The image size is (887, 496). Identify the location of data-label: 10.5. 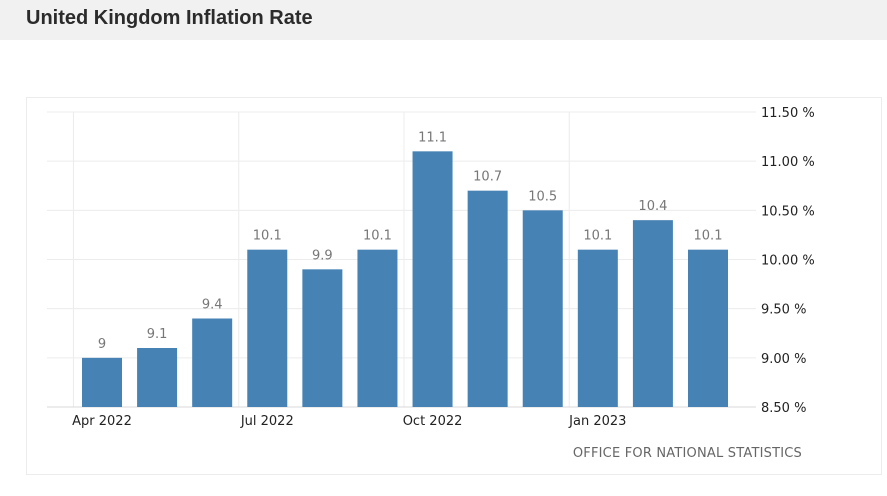
(542, 196).